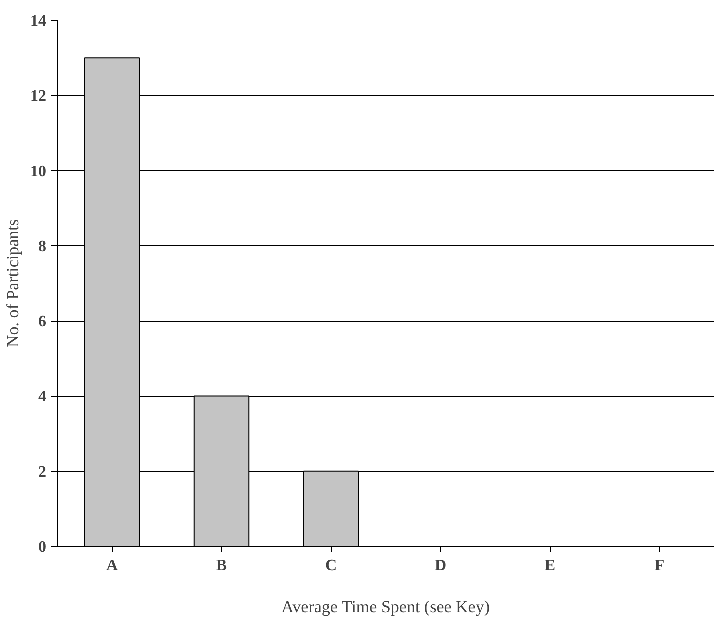 Image resolution: width=714 pixels, height=619 pixels. Describe the element at coordinates (38, 97) in the screenshot. I see `y-tick-label: 12` at that location.